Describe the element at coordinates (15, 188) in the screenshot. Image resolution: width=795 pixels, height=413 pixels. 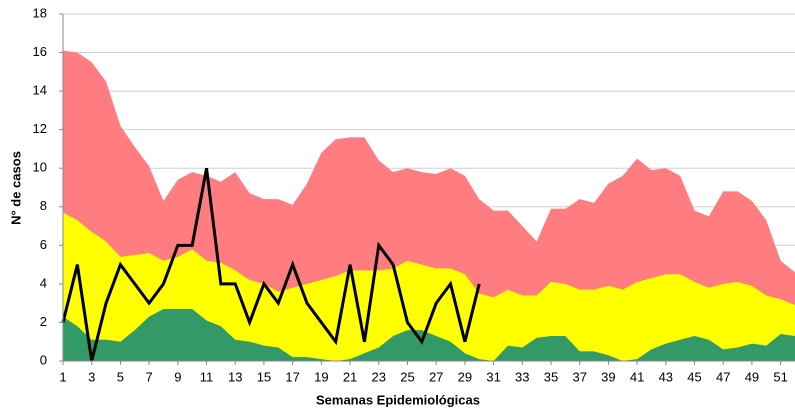
I see `y-axis-title: N° de casos` at that location.